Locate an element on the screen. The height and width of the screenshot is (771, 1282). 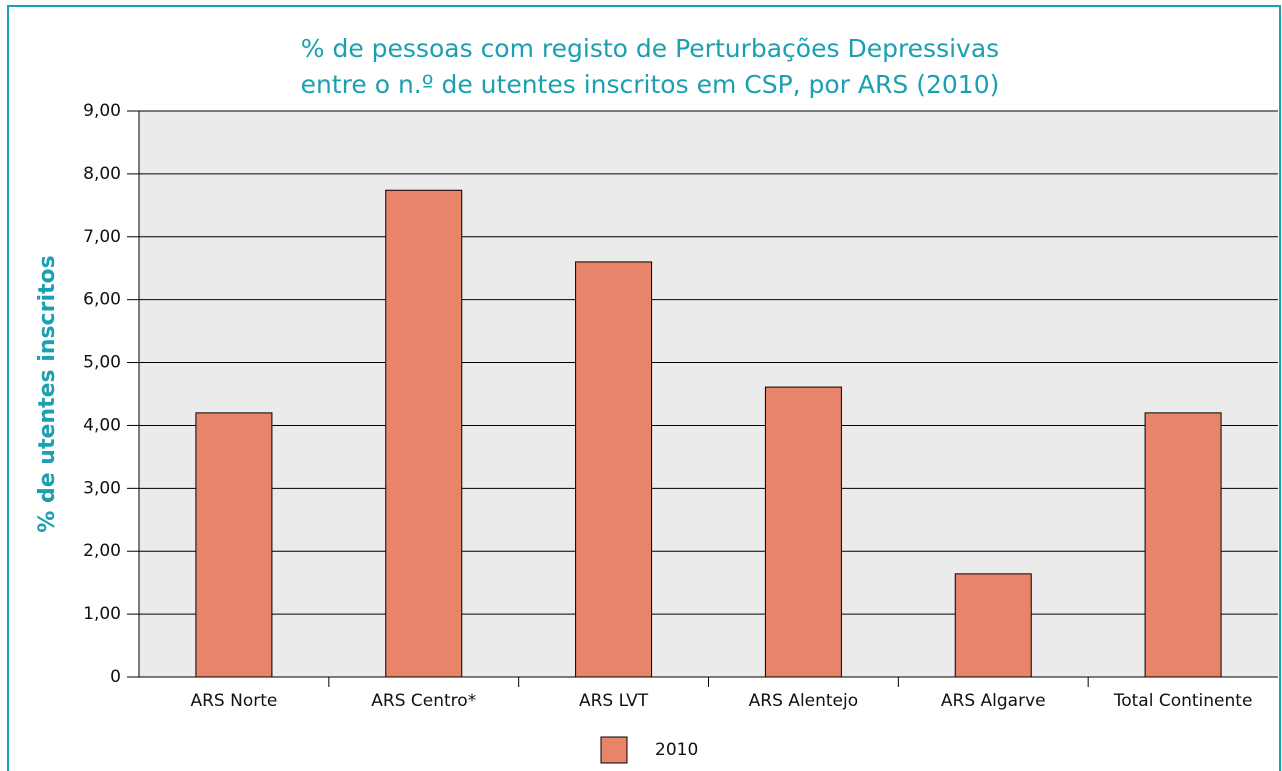
y-tick-label: 2,00 is located at coordinates (102, 551).